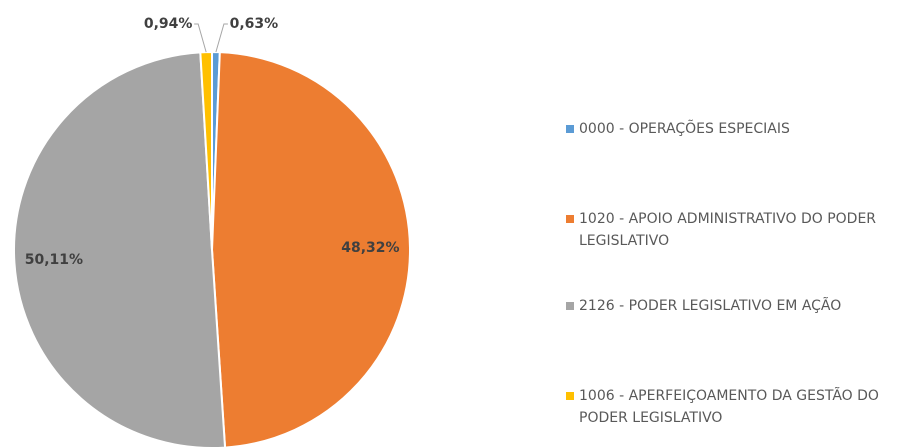 The width and height of the screenshot is (916, 448). I want to click on legend-item: 2126 - PODER LEGISLATIVO EM AÇÃO, so click(736, 306).